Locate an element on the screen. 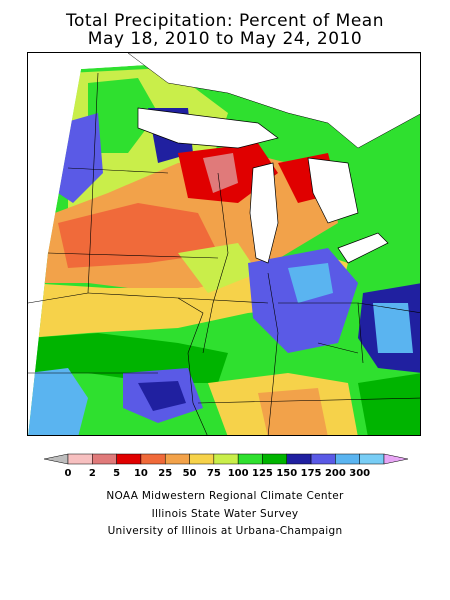 The height and width of the screenshot is (600, 450). region-10-25-central is located at coordinates (138, 235).